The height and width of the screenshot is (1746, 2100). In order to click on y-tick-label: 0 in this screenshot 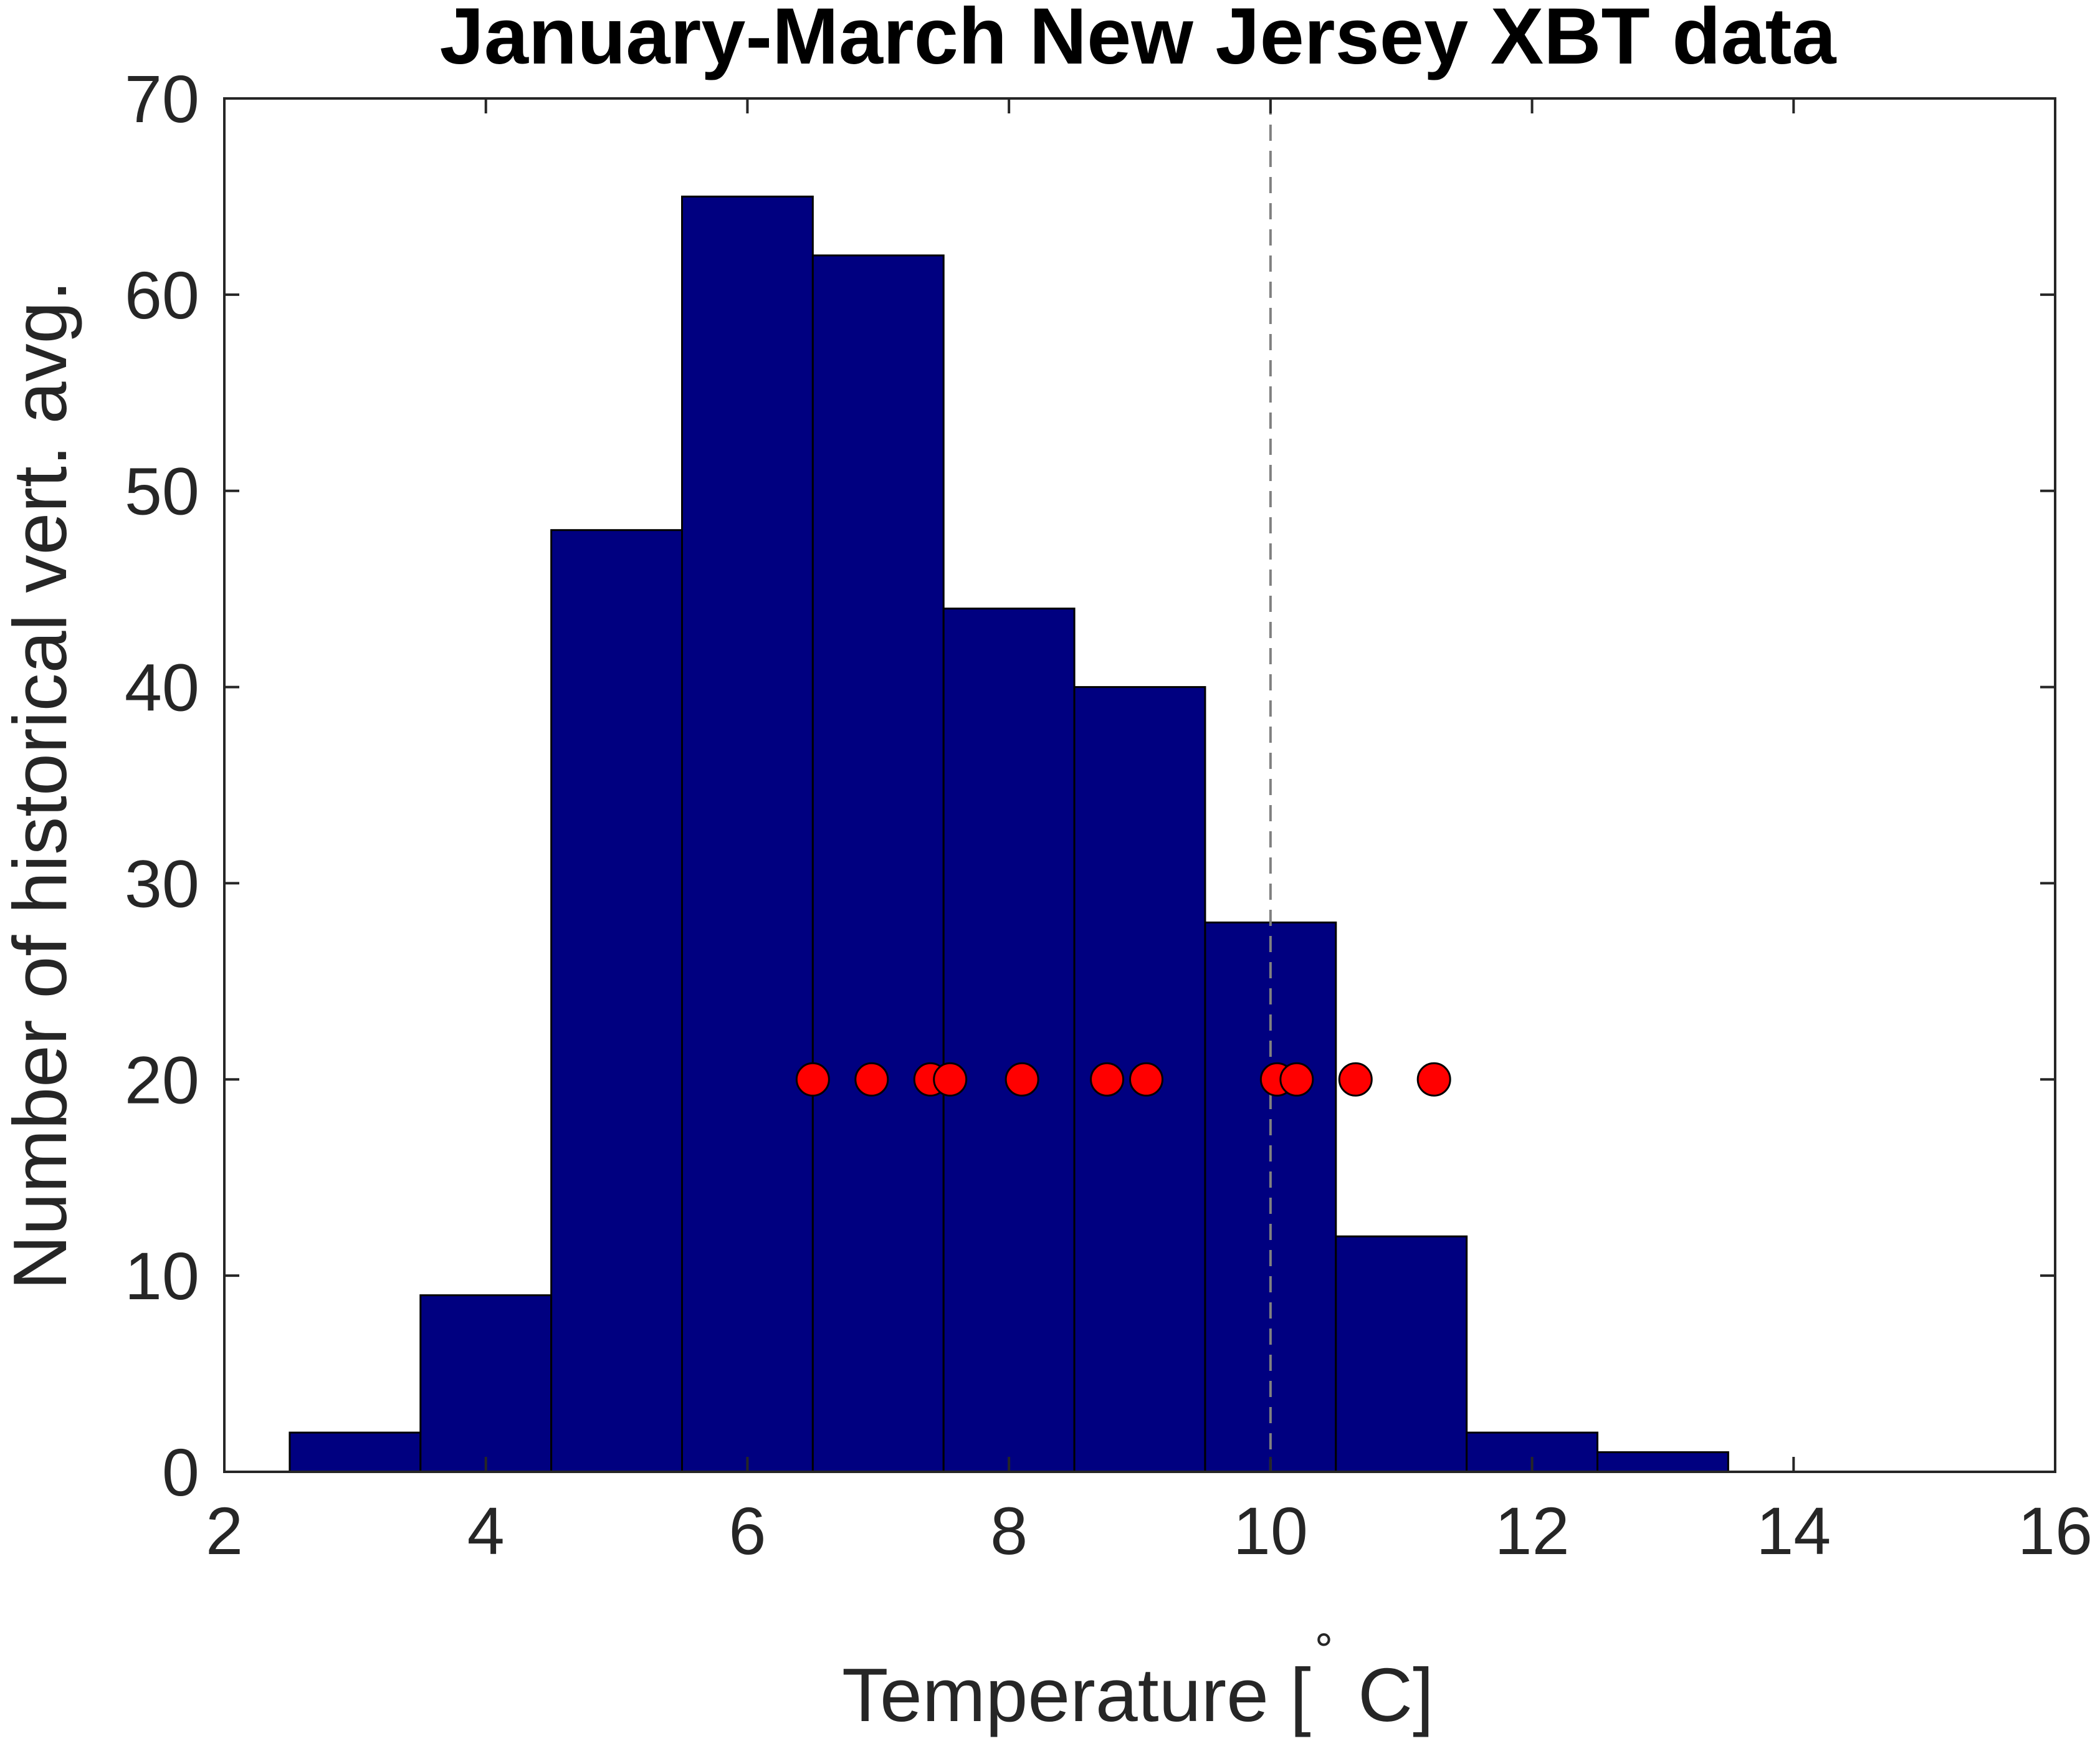, I will do `click(180, 1472)`.